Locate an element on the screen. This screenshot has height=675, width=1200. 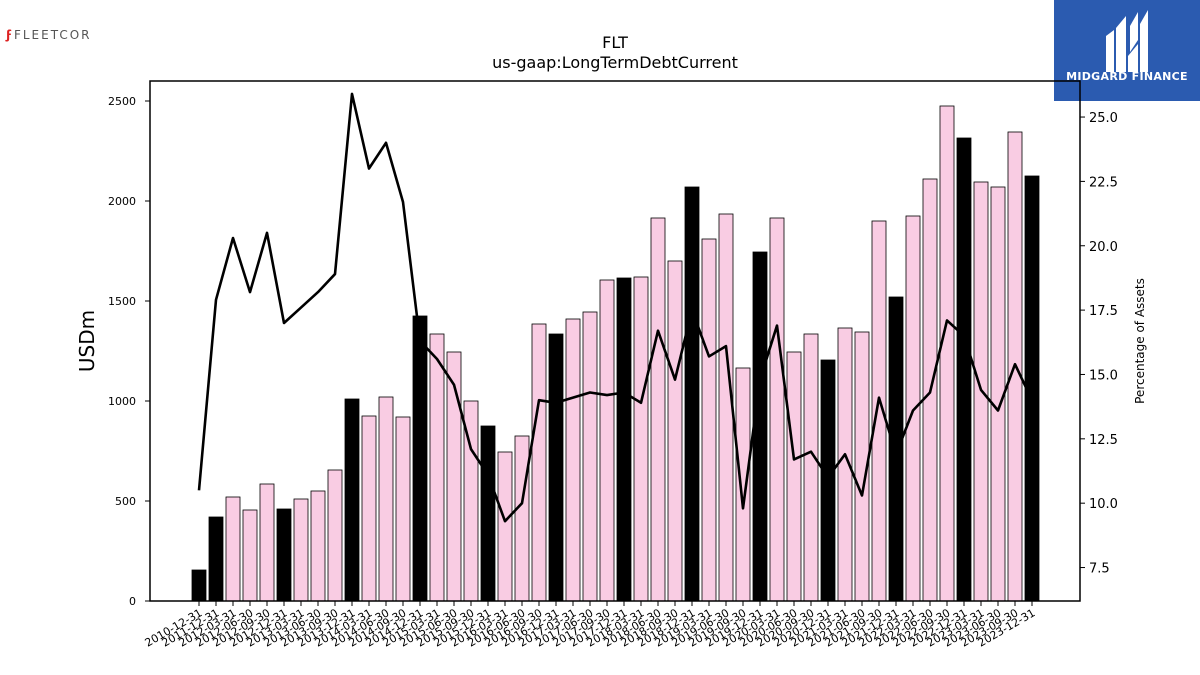
y-axis-label: USDm is located at coordinates (87, 341).